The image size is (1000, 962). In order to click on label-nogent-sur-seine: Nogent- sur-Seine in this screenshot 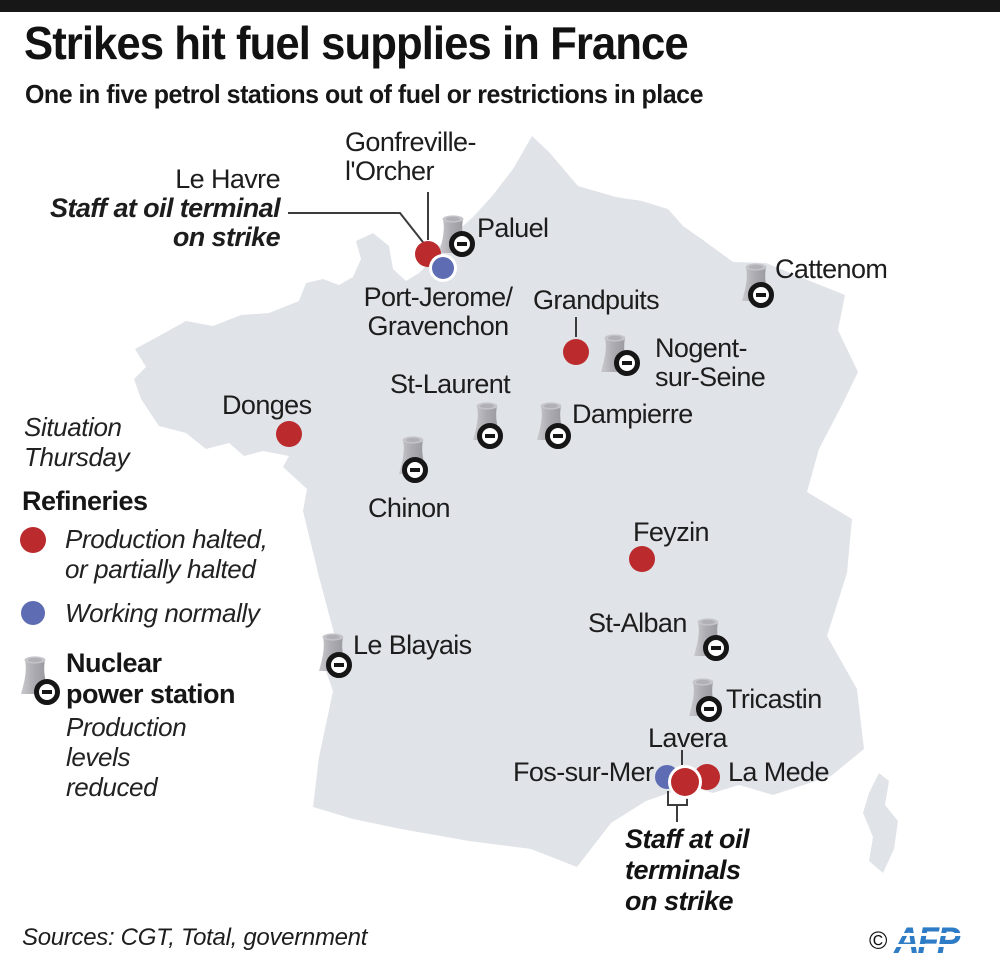, I will do `click(710, 362)`.